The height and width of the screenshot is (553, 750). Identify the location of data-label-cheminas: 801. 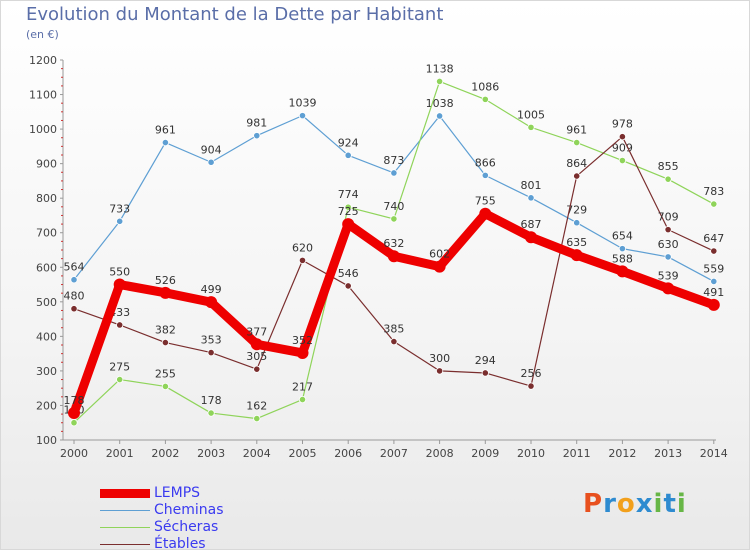
(531, 185).